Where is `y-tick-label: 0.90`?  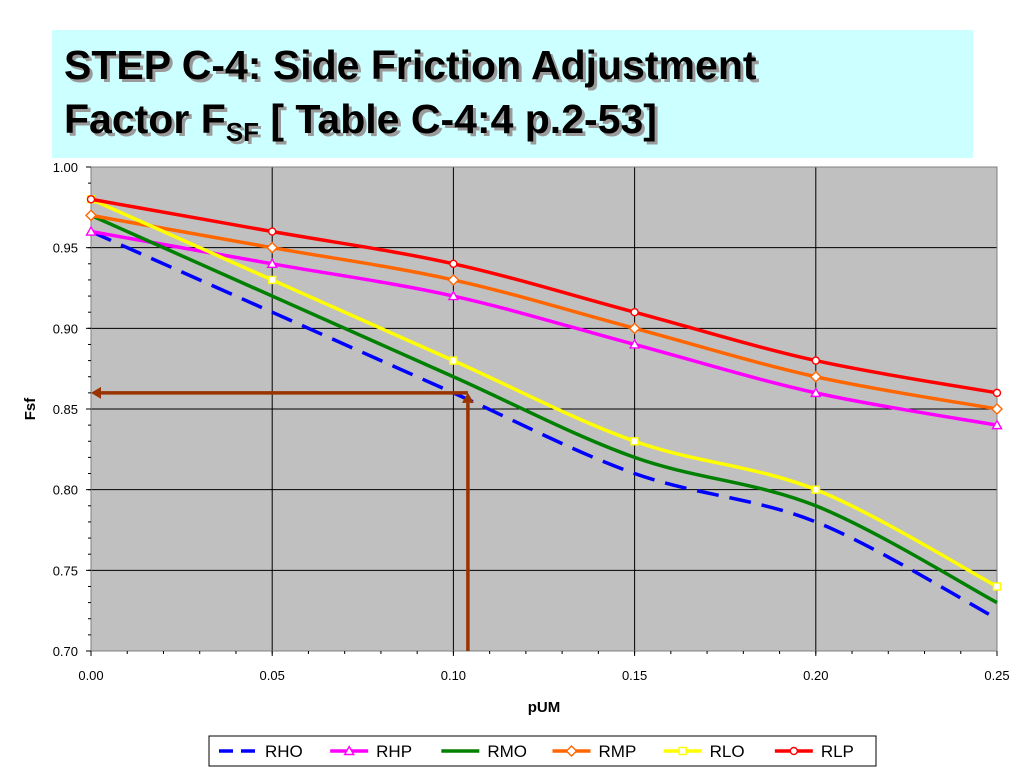 y-tick-label: 0.90 is located at coordinates (65, 328).